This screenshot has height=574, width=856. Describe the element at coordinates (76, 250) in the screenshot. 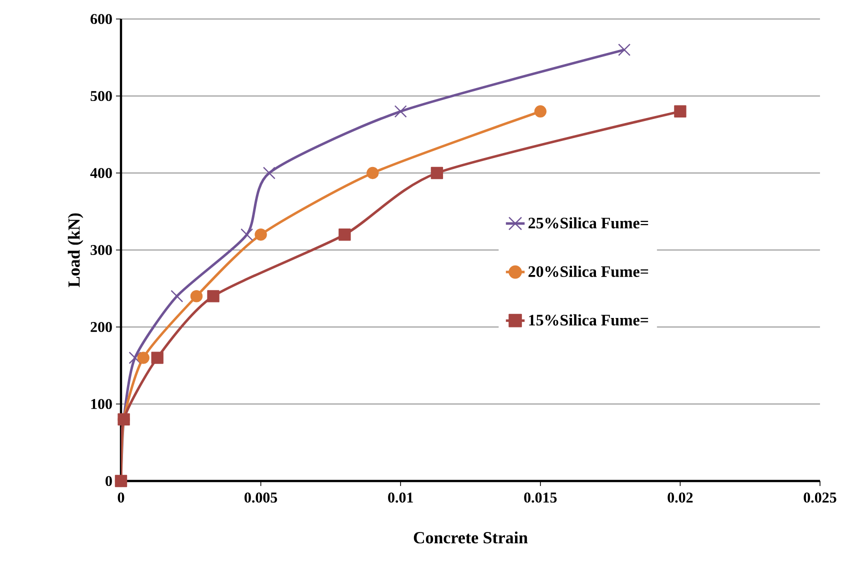

I see `y-axis-title: Load (kN)` at that location.